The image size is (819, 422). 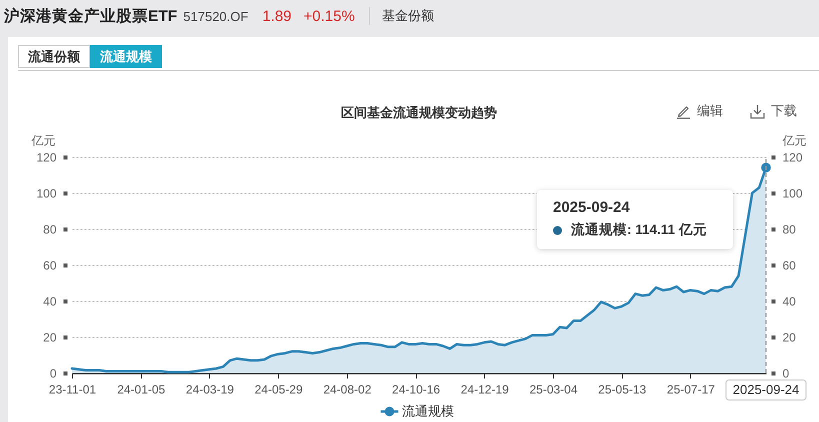 I want to click on text: 下载, so click(x=784, y=111).